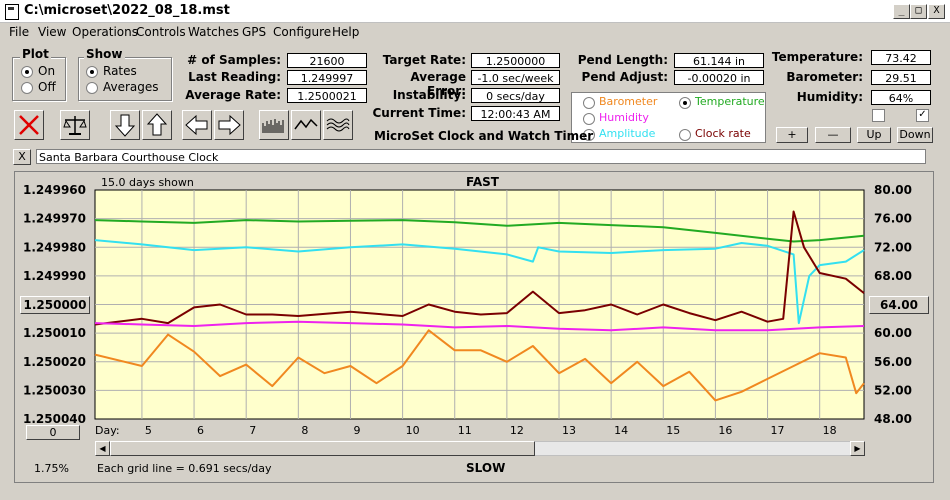 This screenshot has height=500, width=950. What do you see at coordinates (234, 60) in the screenshot?
I see `samples-label: # of Samples:` at bounding box center [234, 60].